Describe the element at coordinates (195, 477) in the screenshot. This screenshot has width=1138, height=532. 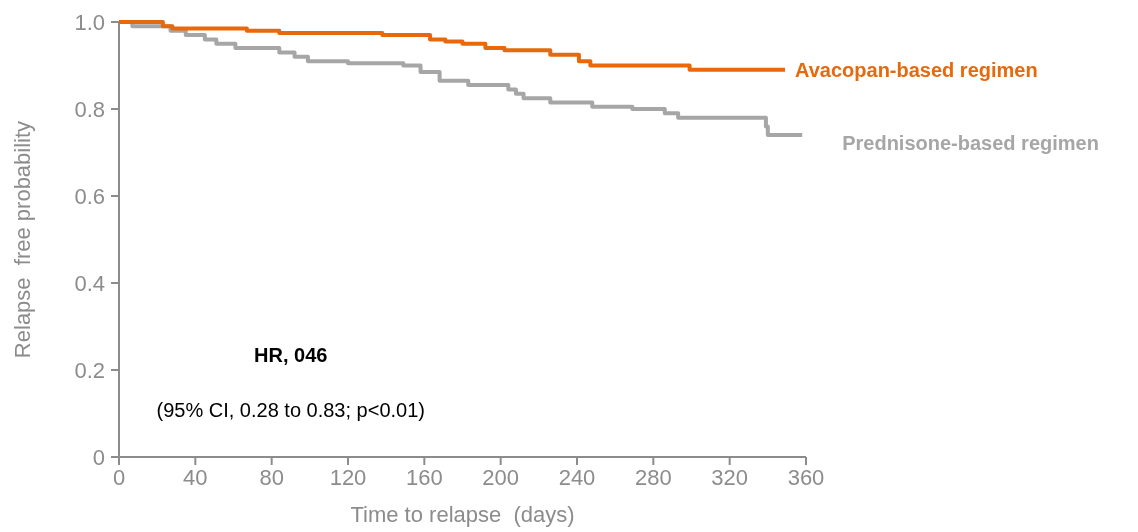
I see `x-tick-label: 40` at that location.